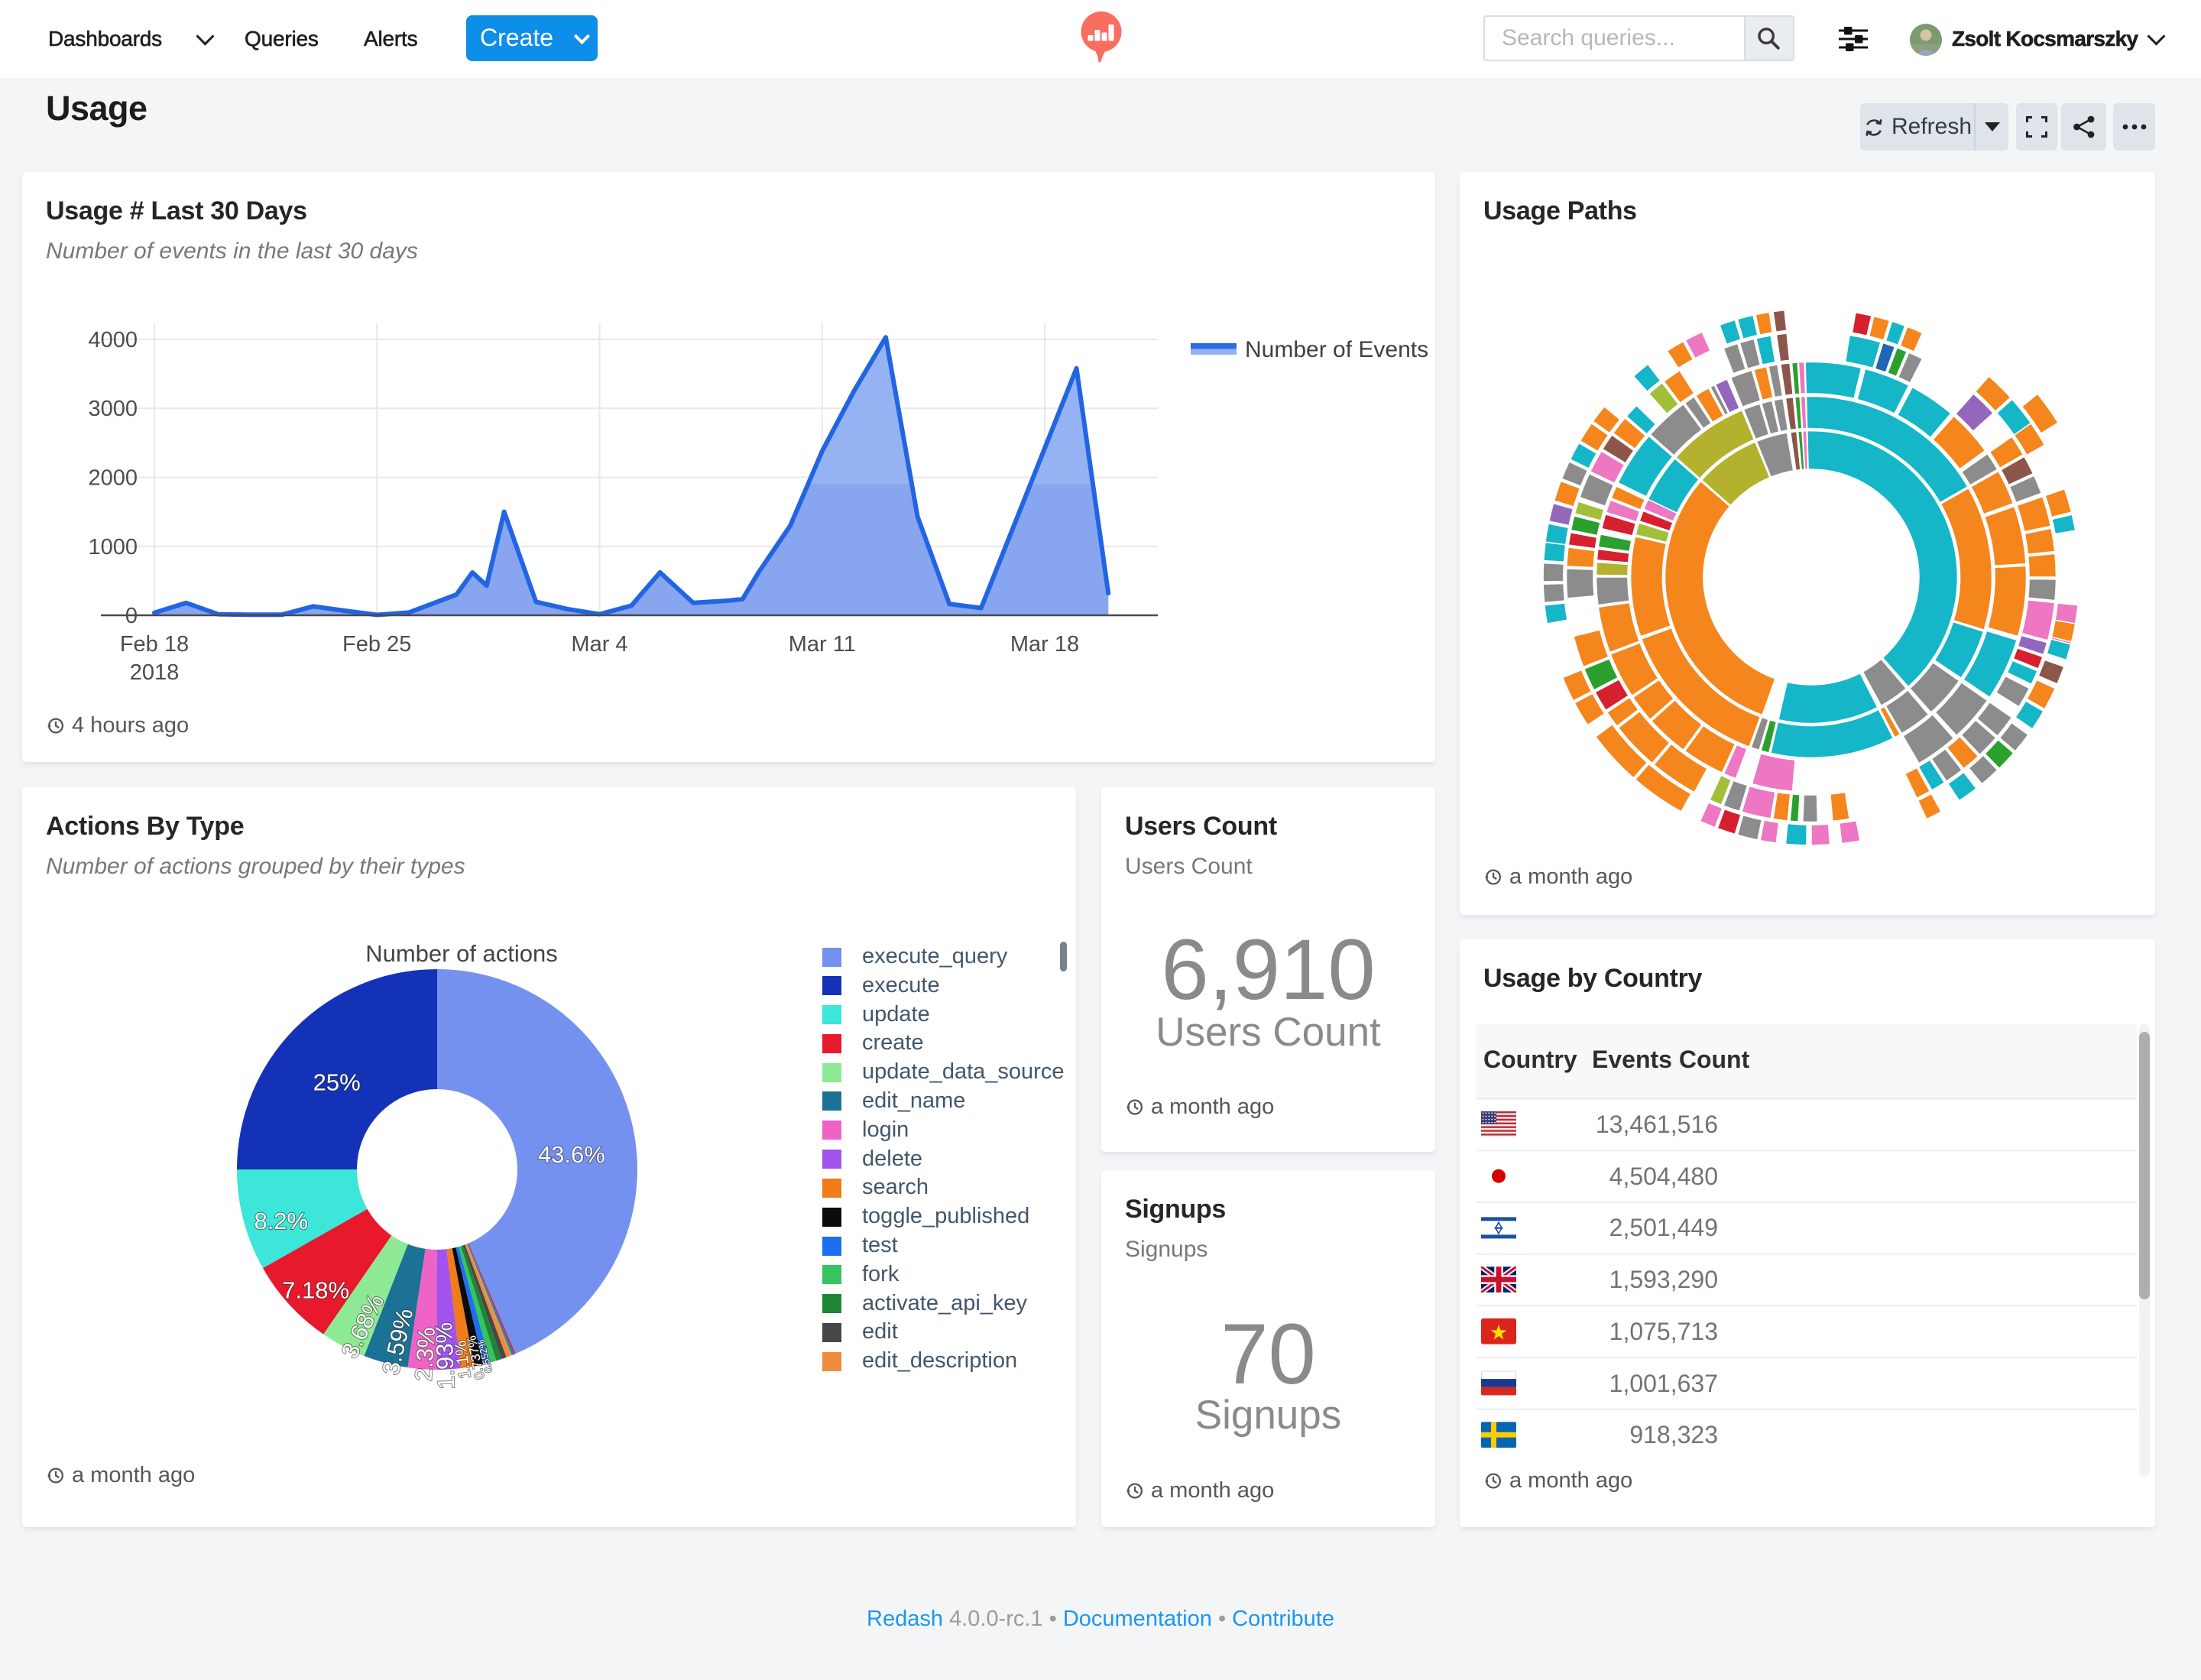 This screenshot has height=1680, width=2201. I want to click on svg-text: 2000, so click(113, 479).